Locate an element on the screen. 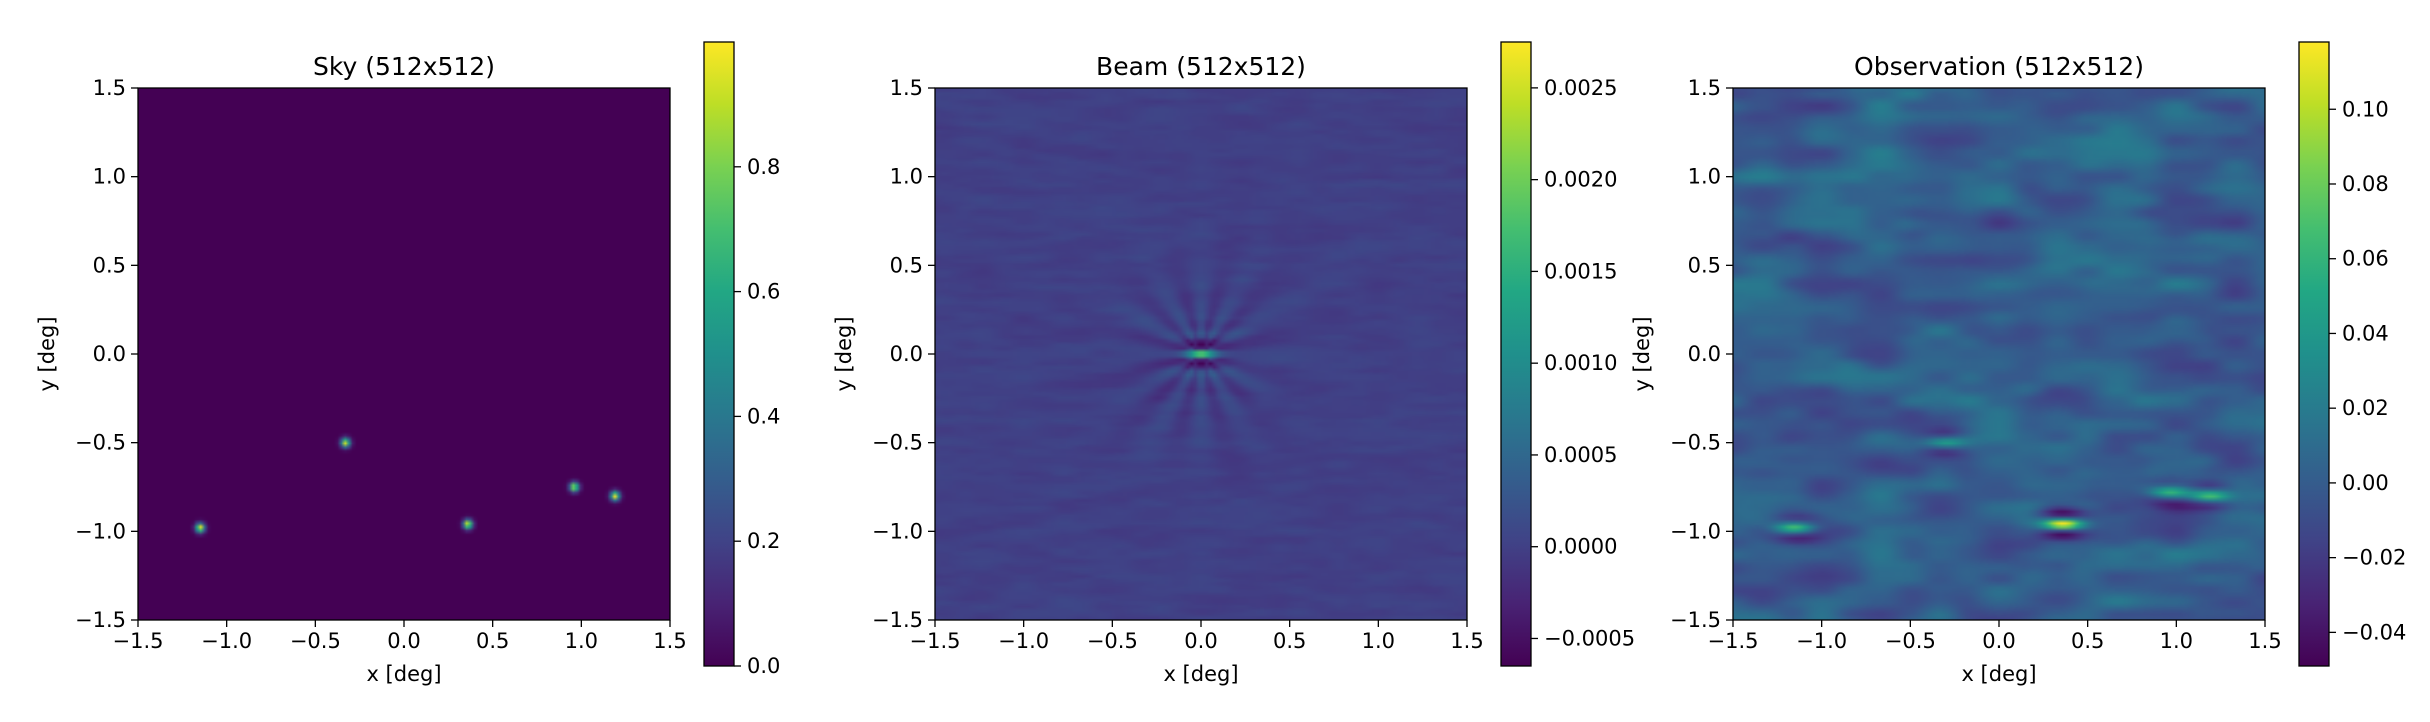 This screenshot has width=2430, height=722. sky-x-tick-label: 1.5 is located at coordinates (669, 641).